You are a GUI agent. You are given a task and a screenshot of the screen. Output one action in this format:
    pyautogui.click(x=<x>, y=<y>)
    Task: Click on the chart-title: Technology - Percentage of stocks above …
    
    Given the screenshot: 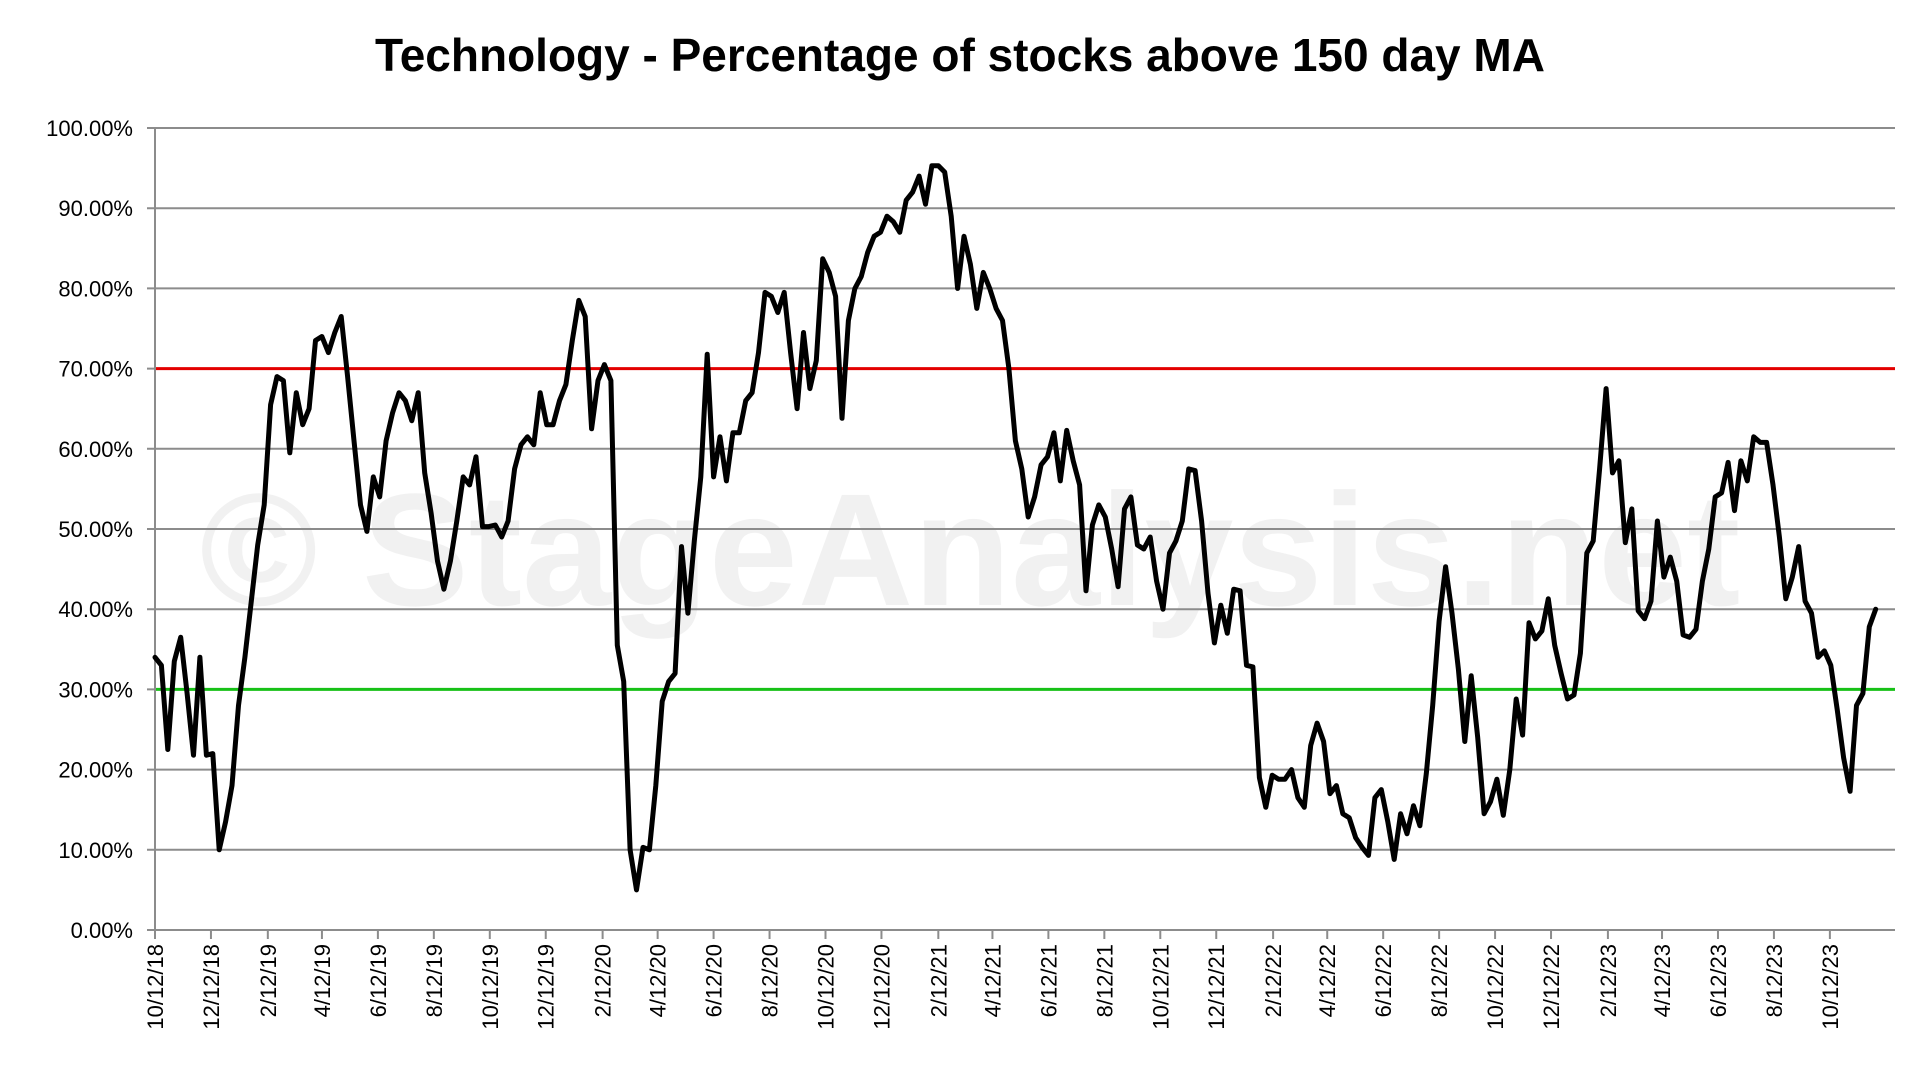 What is the action you would take?
    pyautogui.click(x=960, y=55)
    